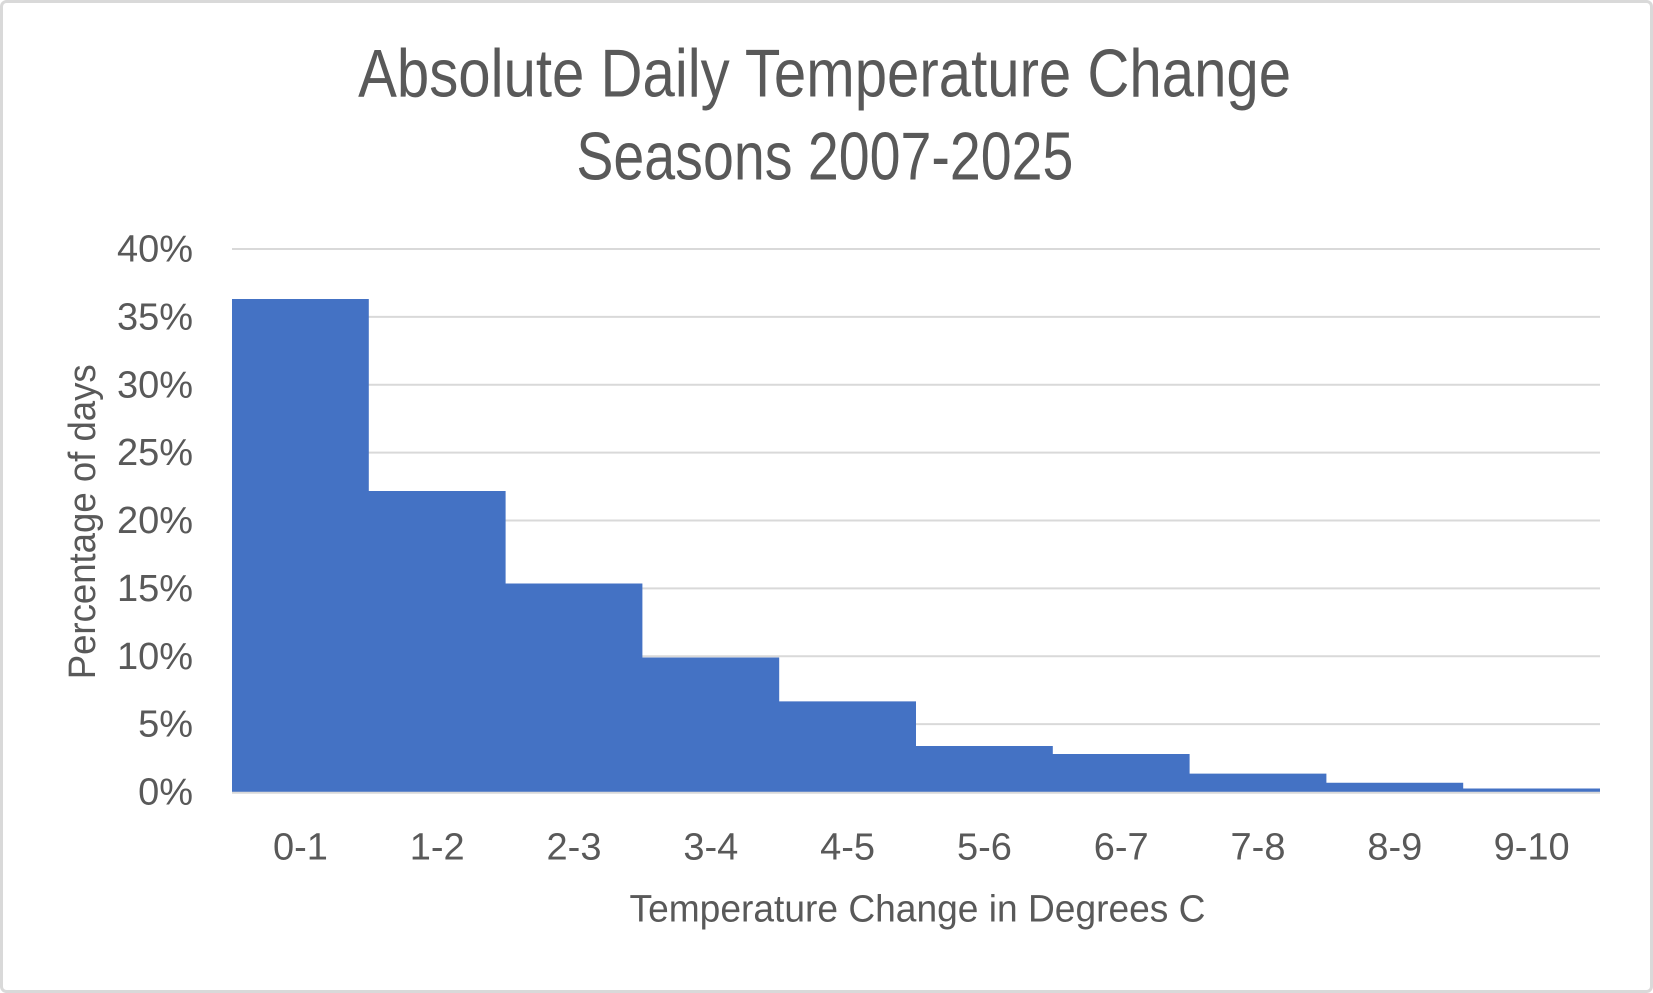 The width and height of the screenshot is (1653, 993). I want to click on svg-text: 20%, so click(155, 521).